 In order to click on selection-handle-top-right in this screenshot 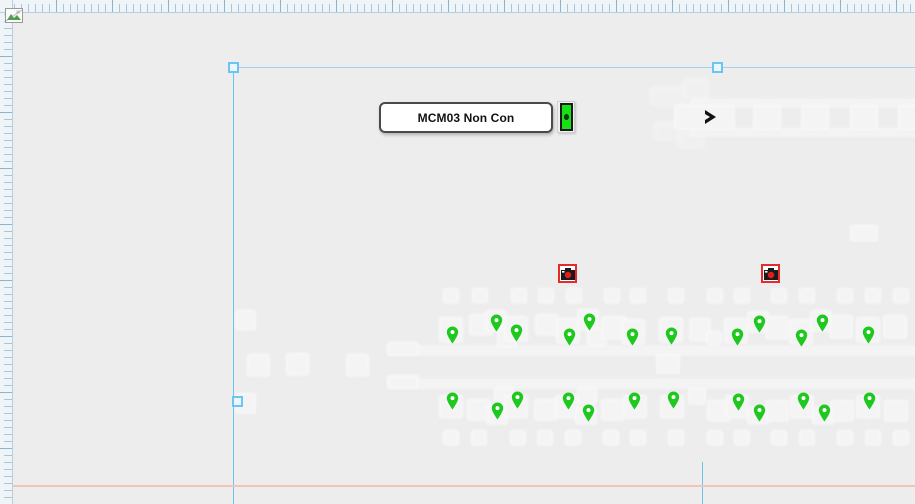, I will do `click(717, 67)`.